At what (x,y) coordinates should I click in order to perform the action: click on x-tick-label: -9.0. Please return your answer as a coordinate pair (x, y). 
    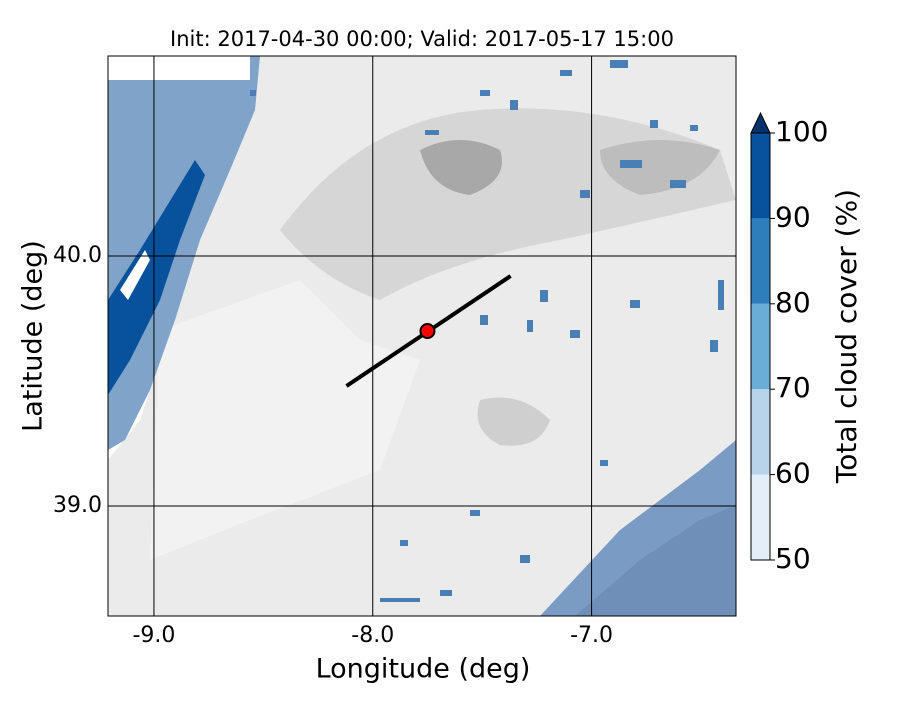
    Looking at the image, I should click on (153, 635).